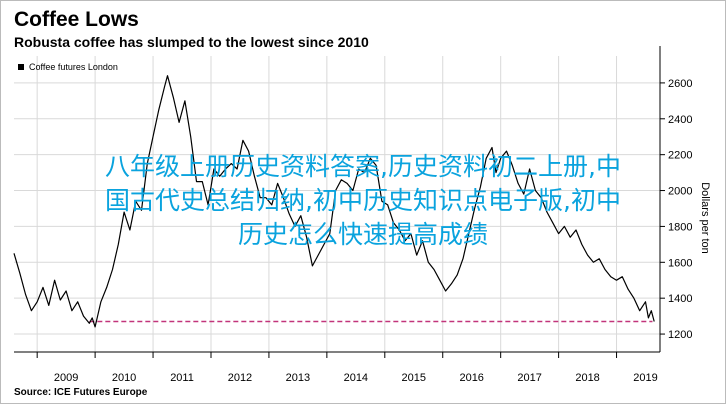 This screenshot has height=404, width=726. Describe the element at coordinates (471, 378) in the screenshot. I see `x-tick-label: 2016` at that location.